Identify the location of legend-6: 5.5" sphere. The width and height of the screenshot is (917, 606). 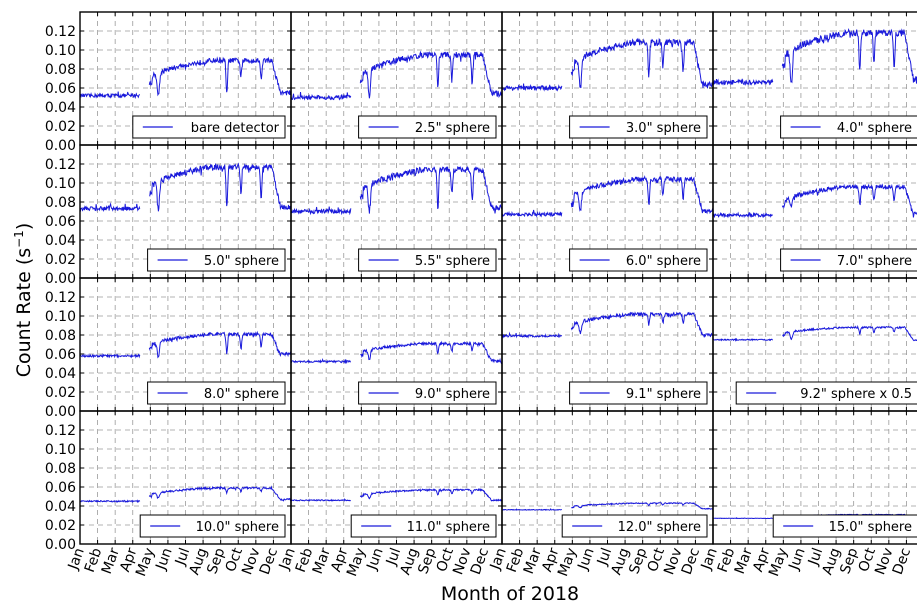
(427, 260).